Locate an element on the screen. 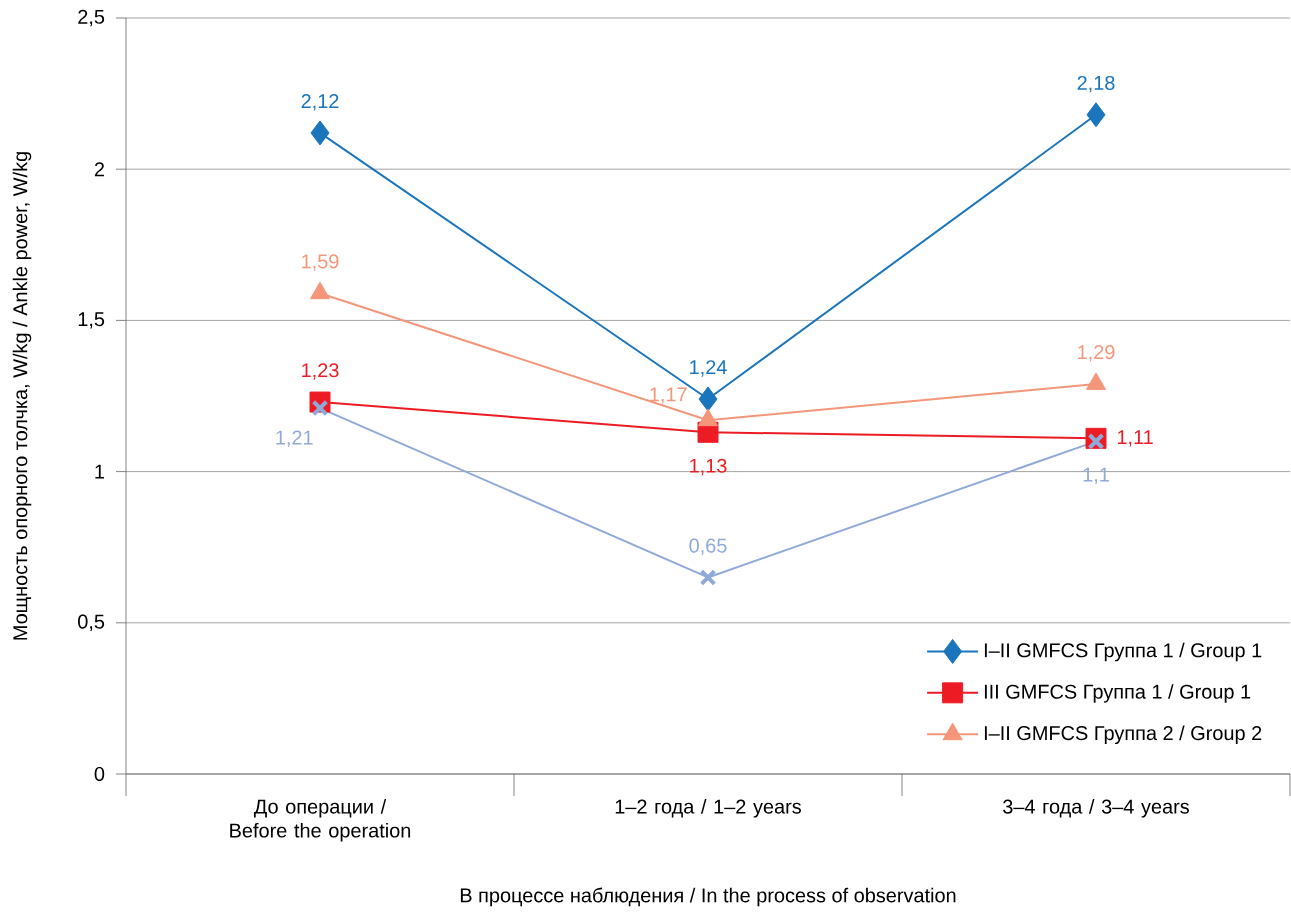 This screenshot has width=1291, height=913. data-label: 1,59 is located at coordinates (320, 262).